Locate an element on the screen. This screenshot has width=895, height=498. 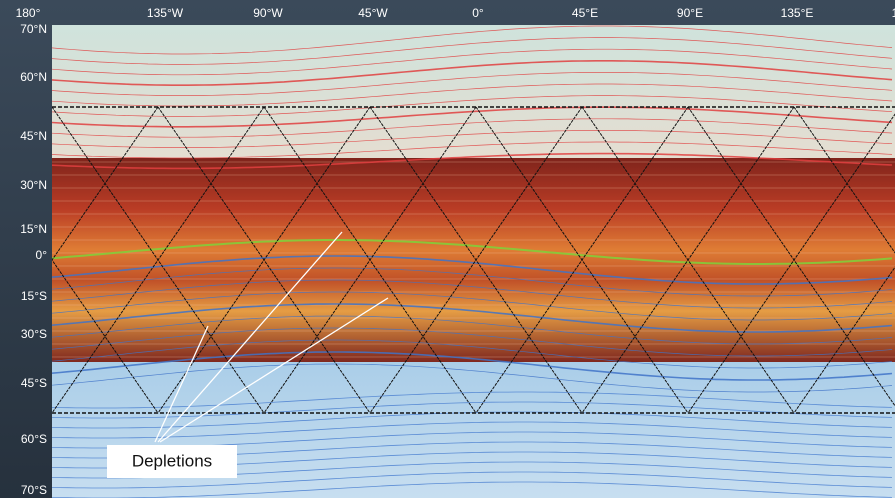
latitude-label: 60°S is located at coordinates (34, 439).